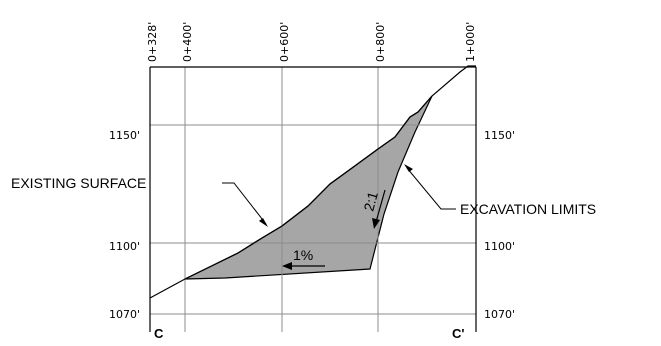 This screenshot has width=661, height=346. I want to click on existing-surface-callout: EXISTING SURFACE, so click(78, 183).